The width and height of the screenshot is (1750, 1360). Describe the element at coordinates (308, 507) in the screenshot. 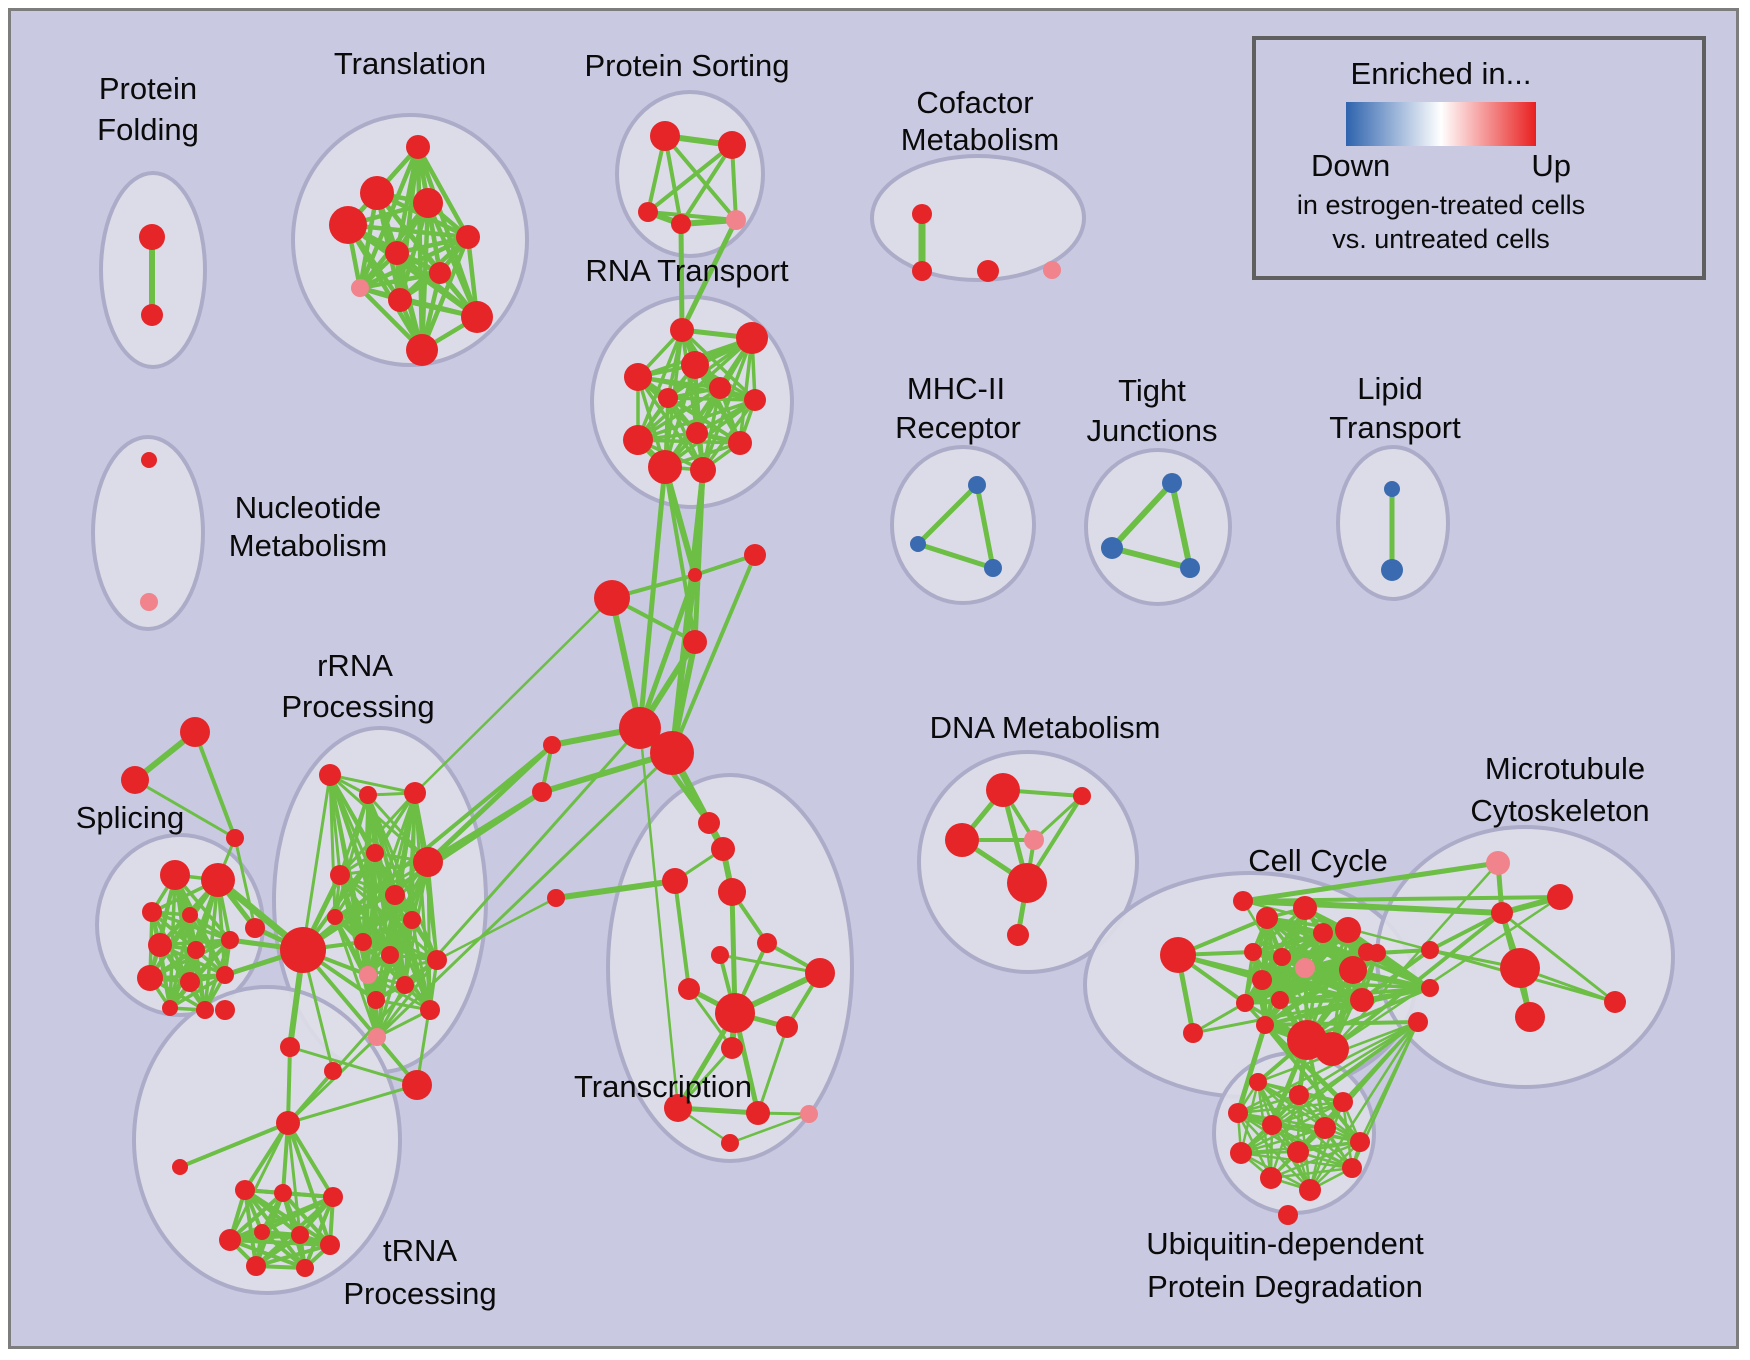

I see `cluster-label-nucleotide-metabolism: Nucleotide` at that location.